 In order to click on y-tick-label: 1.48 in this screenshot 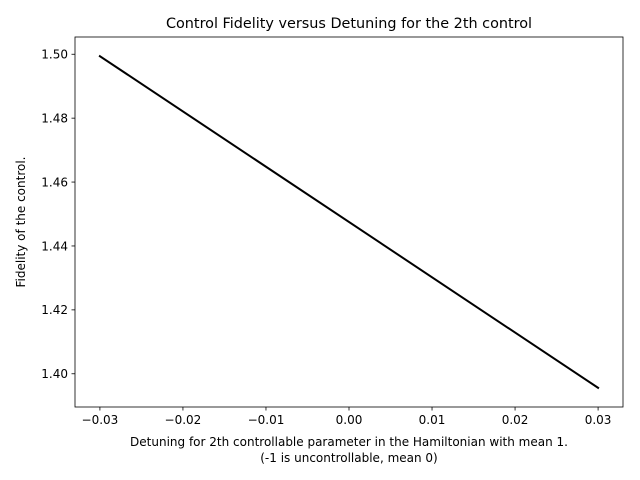, I will do `click(54, 118)`.